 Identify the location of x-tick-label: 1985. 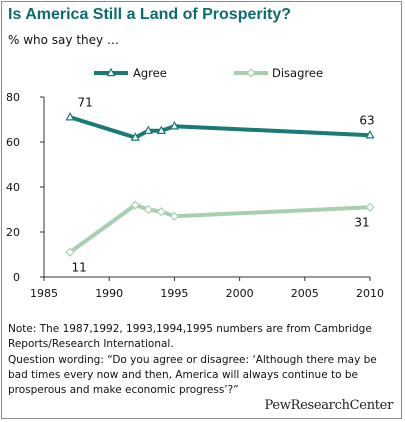
(44, 293).